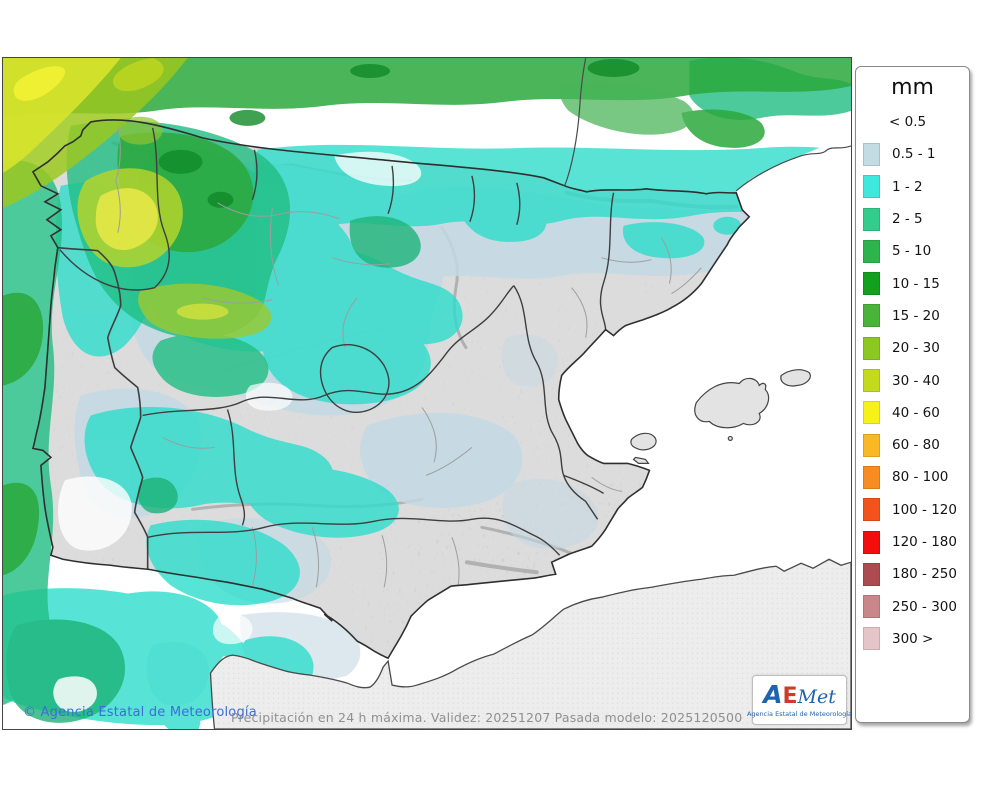 The width and height of the screenshot is (1000, 790). I want to click on legend-item: 5 - 10, so click(912, 251).